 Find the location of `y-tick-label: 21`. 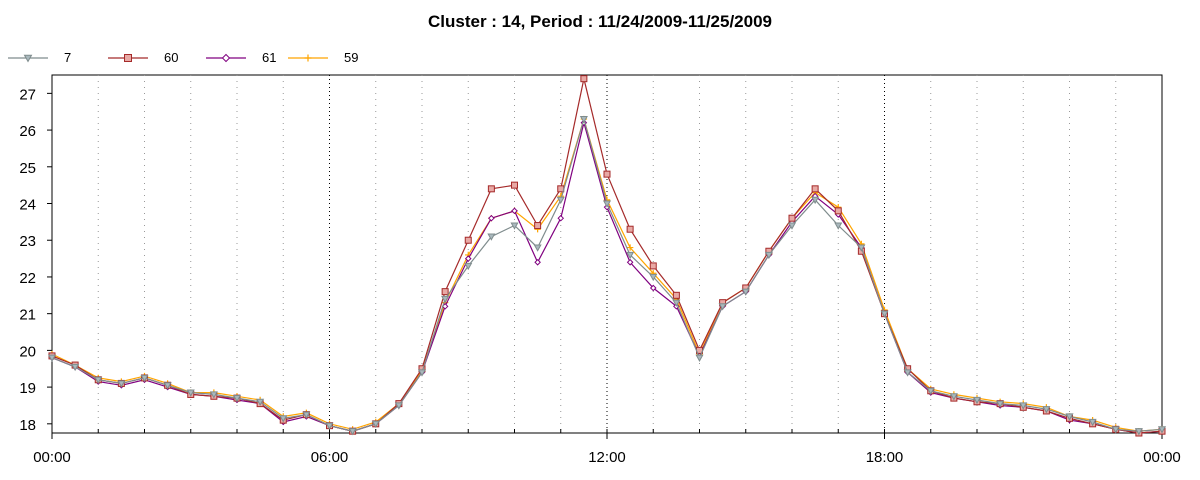

y-tick-label: 21 is located at coordinates (27, 315).